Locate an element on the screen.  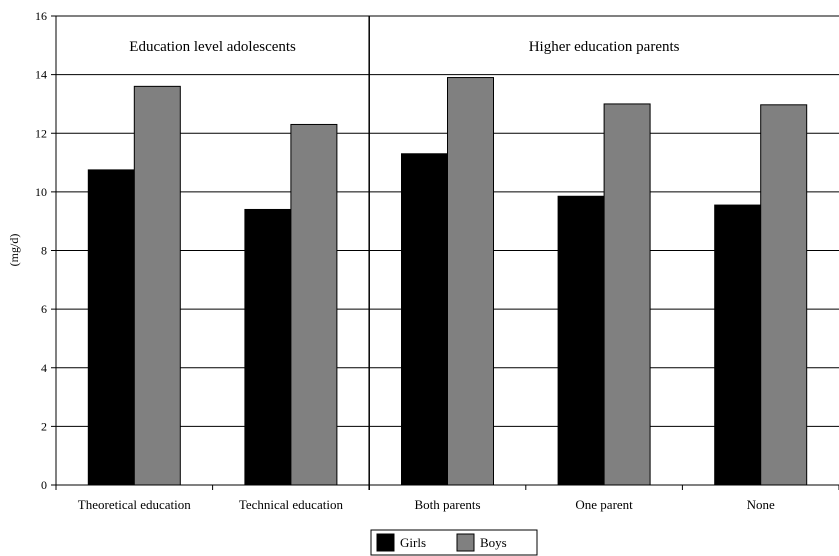
x-tick-label: Both parents is located at coordinates (447, 504).